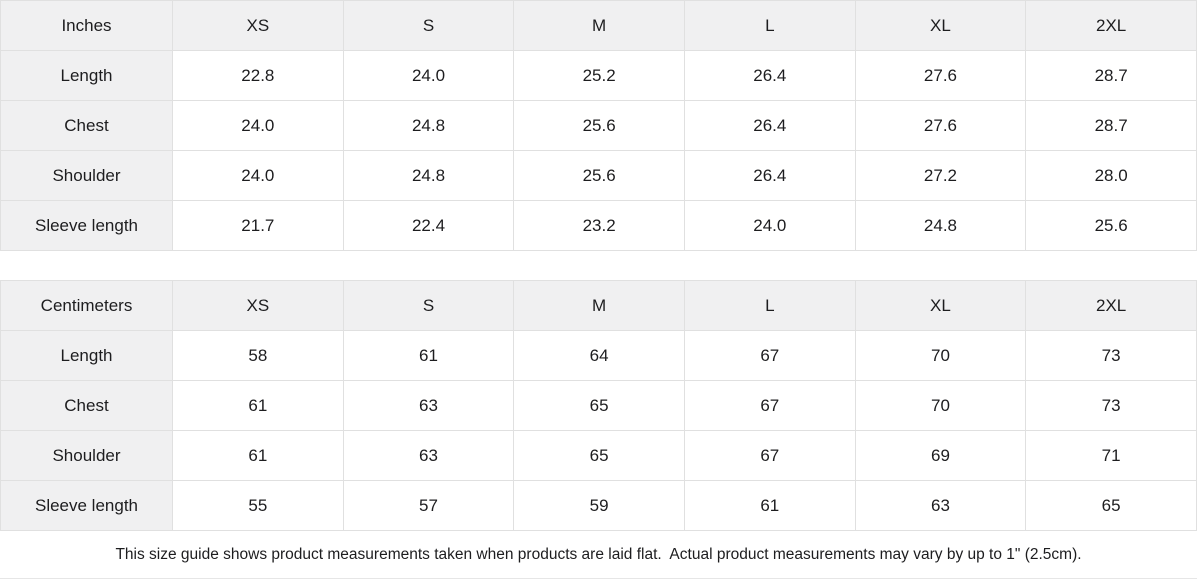 This screenshot has width=1197, height=580. I want to click on inches-measurement-row: Sleeve length 21.7 22.4 23.2 24.0 24.8 25.6, so click(598, 225).